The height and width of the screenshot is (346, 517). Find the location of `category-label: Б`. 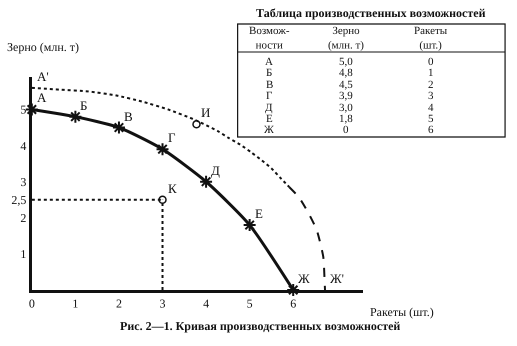

category-label: Б is located at coordinates (269, 73).